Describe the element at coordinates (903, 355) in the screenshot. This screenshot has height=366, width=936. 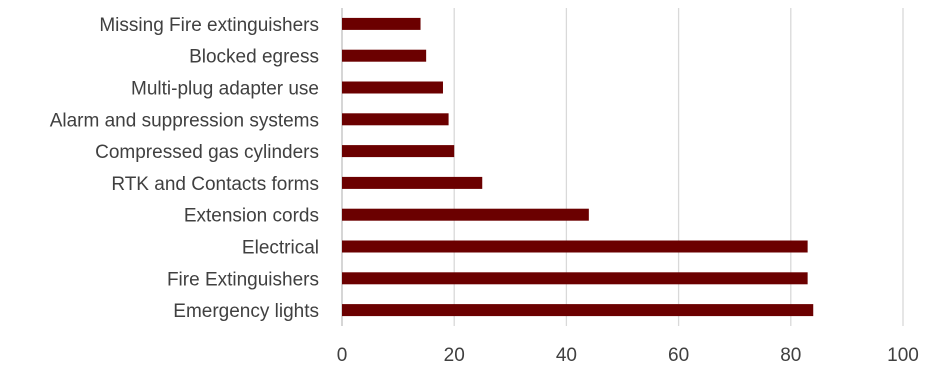
I see `x-tick-label: 100` at that location.